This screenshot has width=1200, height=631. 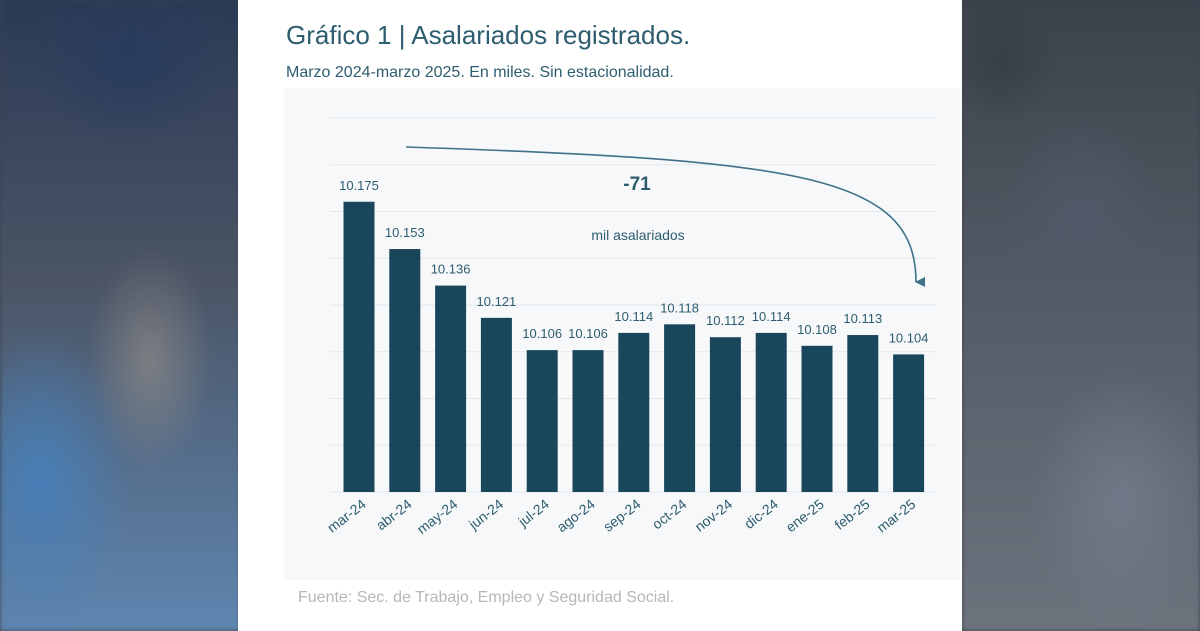 I want to click on value-label-may-24: 10.136, so click(x=451, y=269).